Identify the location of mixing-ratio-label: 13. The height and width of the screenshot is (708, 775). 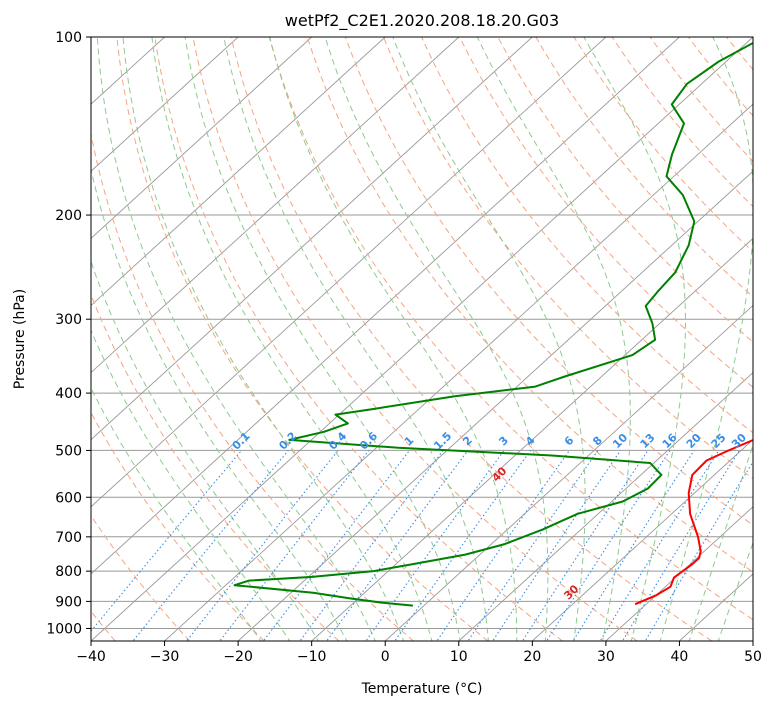
(648, 441).